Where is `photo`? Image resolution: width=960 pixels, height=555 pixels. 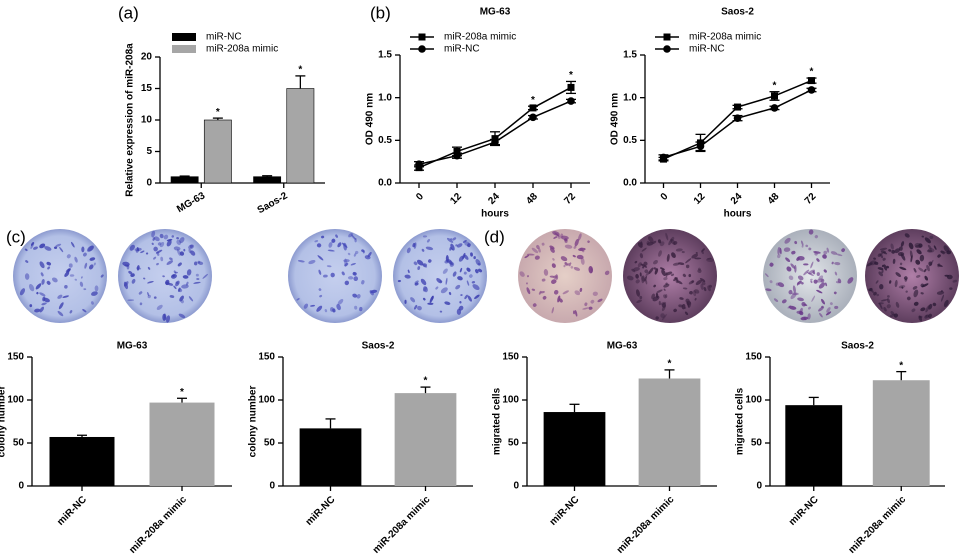 photo is located at coordinates (912, 276).